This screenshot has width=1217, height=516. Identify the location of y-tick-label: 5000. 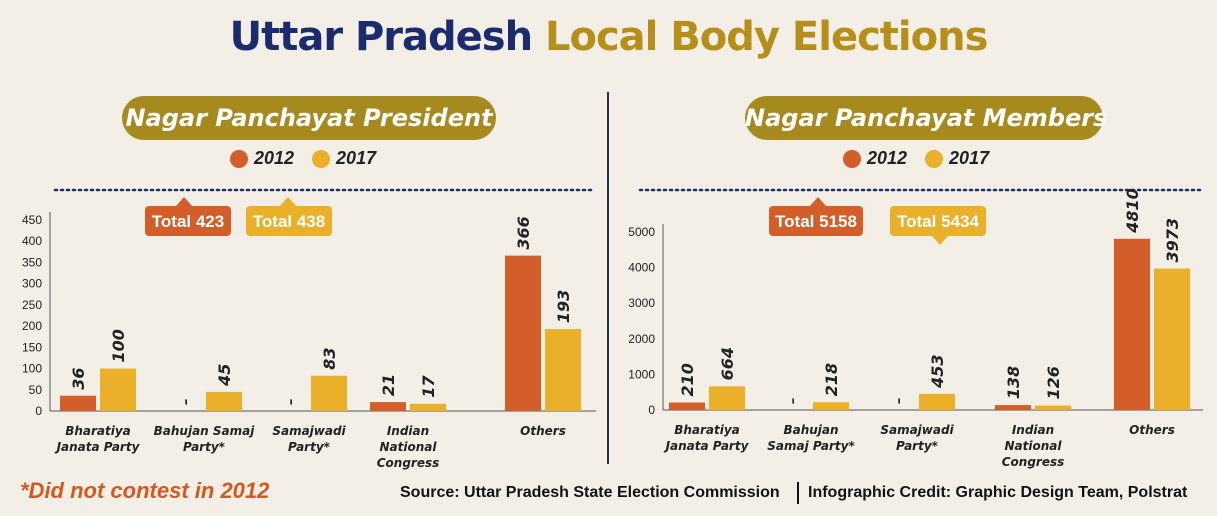
(641, 232).